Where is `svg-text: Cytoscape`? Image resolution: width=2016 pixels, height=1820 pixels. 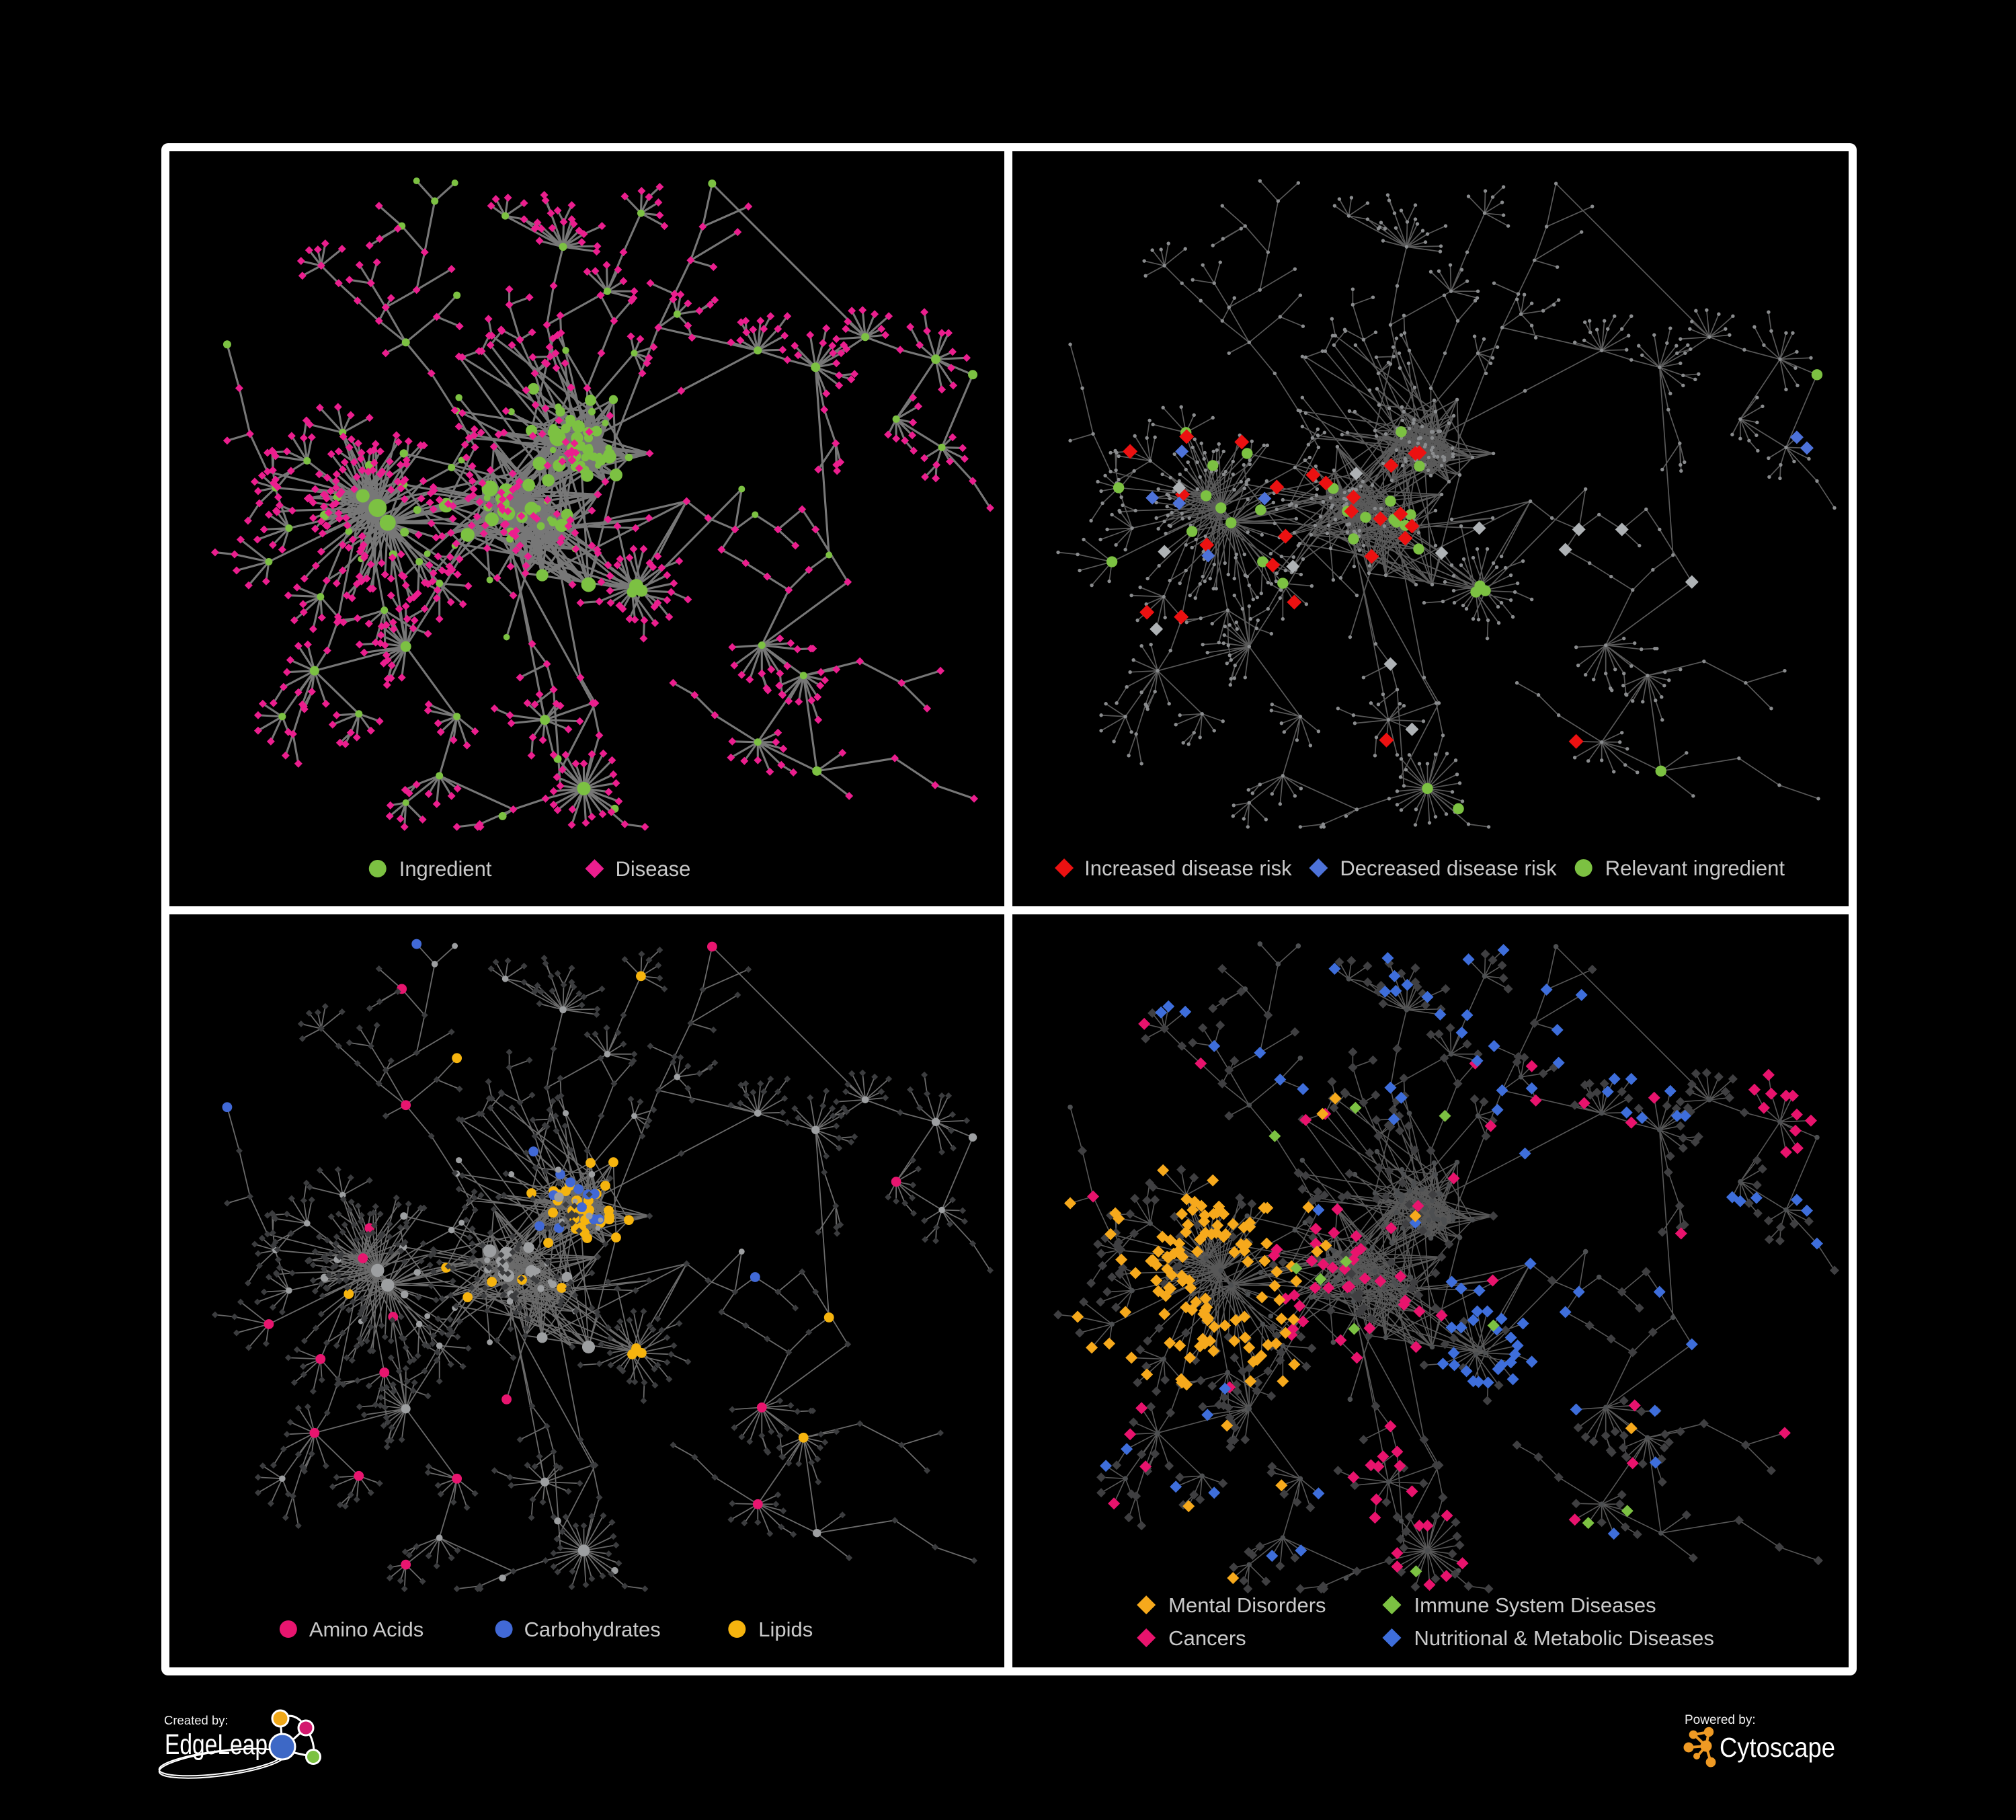
svg-text: Cytoscape is located at coordinates (1777, 1747).